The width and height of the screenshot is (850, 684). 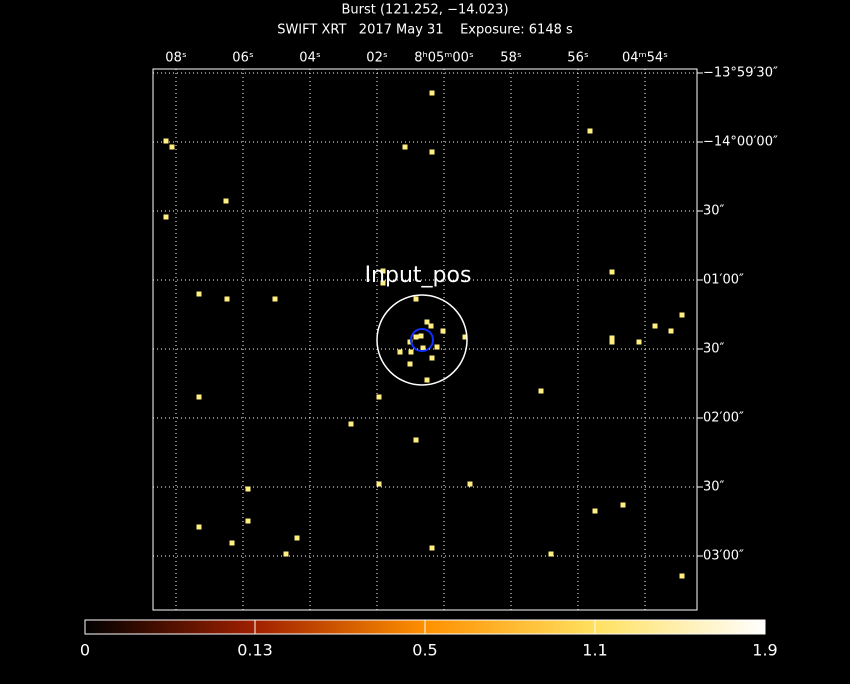 I want to click on ra-label: 08ˢ, so click(x=176, y=58).